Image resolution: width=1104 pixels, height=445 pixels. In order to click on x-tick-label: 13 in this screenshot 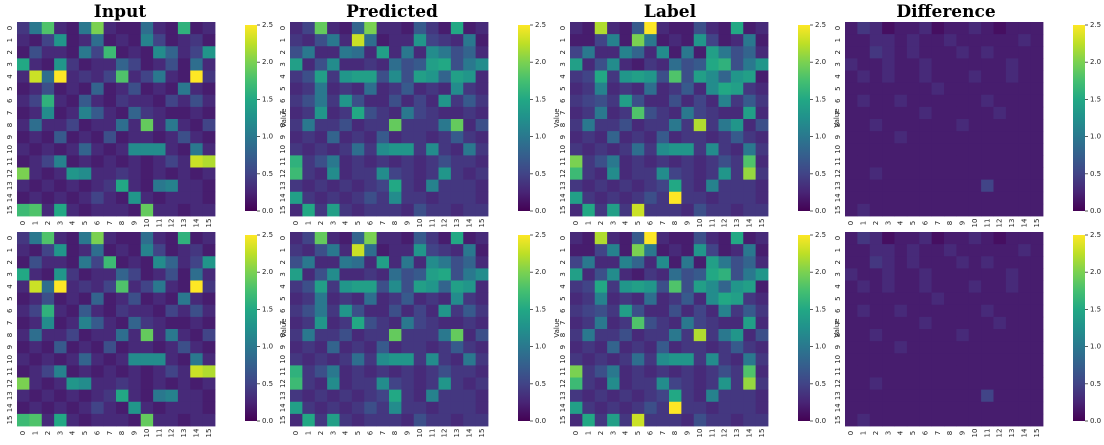, I will do `click(457, 223)`.